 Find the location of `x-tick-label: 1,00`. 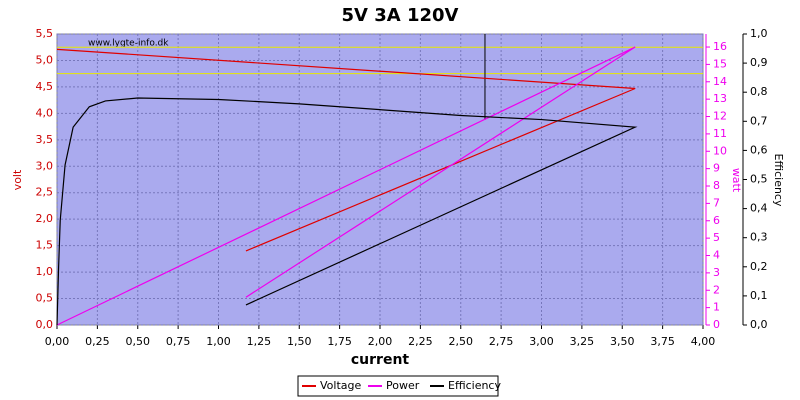

x-tick-label: 1,00 is located at coordinates (218, 341).